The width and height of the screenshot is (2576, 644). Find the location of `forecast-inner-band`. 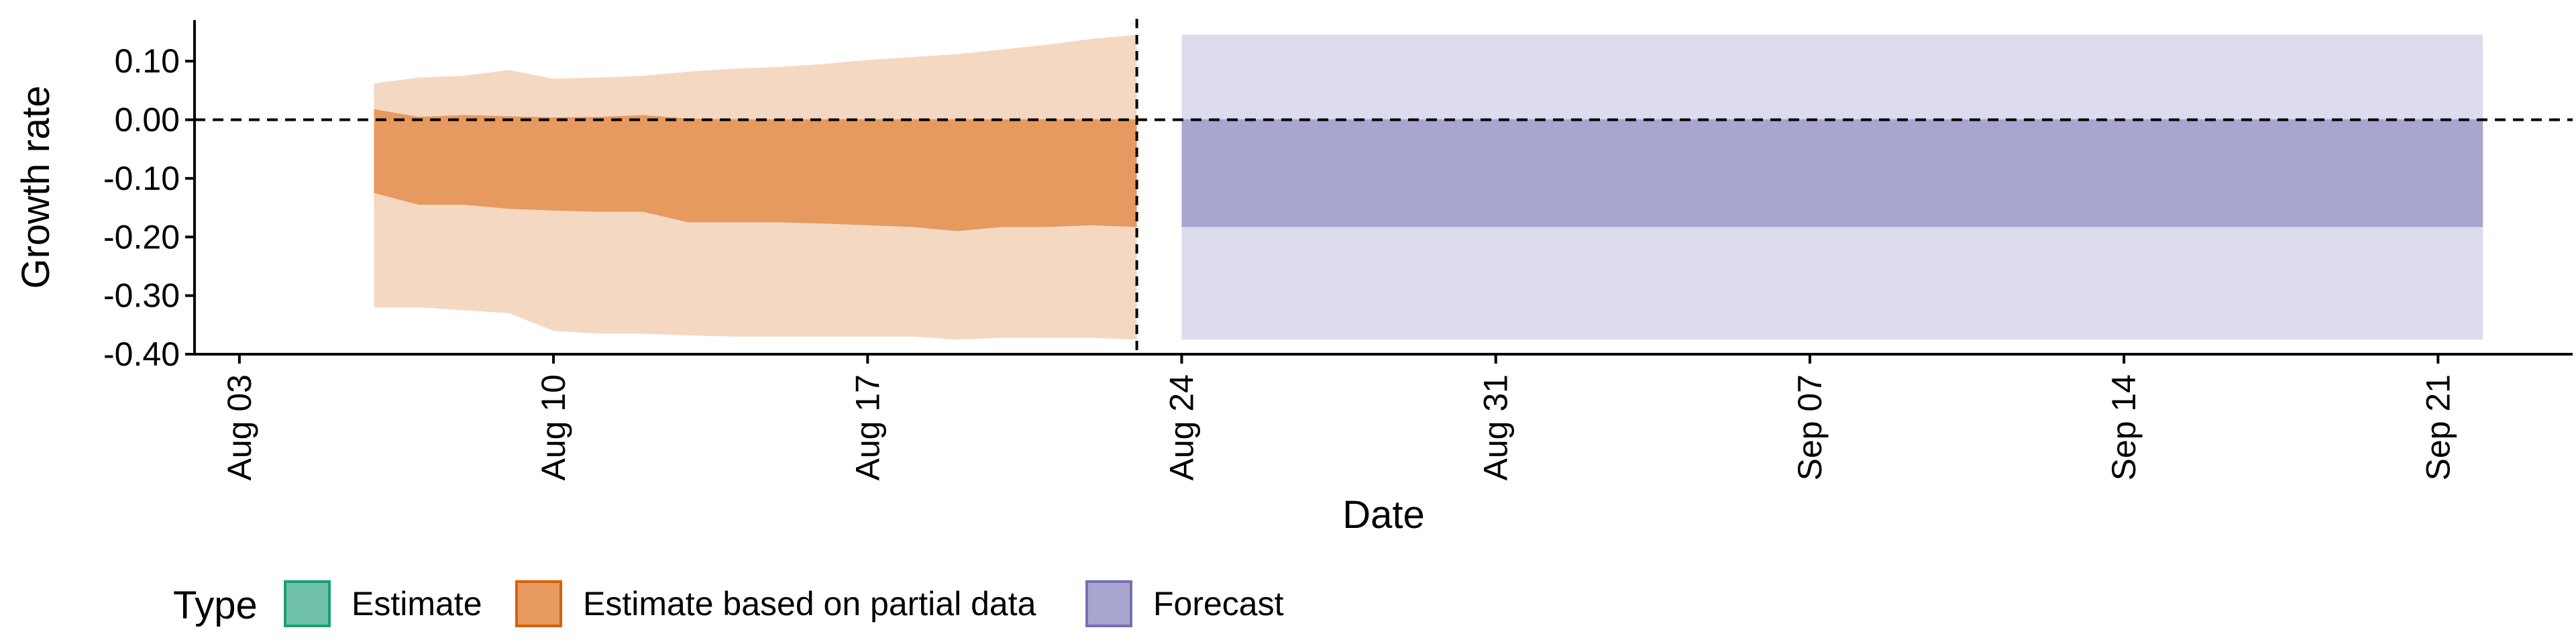

forecast-inner-band is located at coordinates (1832, 173).